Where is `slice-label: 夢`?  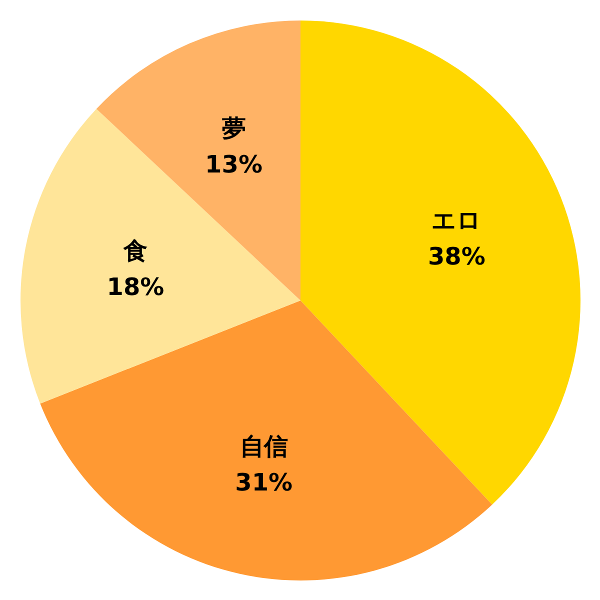
slice-label: 夢 is located at coordinates (234, 128).